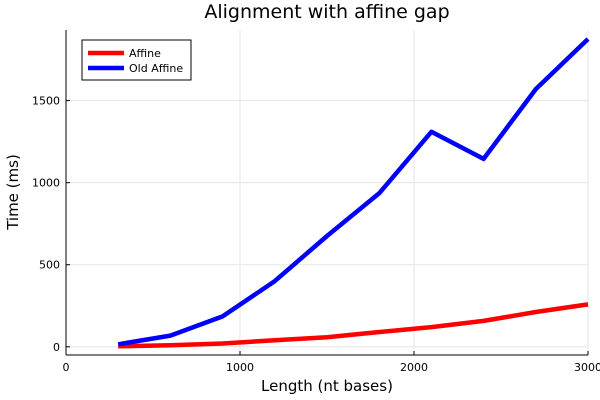 The image size is (600, 400). What do you see at coordinates (414, 367) in the screenshot?
I see `x-tick-label: 2000` at bounding box center [414, 367].